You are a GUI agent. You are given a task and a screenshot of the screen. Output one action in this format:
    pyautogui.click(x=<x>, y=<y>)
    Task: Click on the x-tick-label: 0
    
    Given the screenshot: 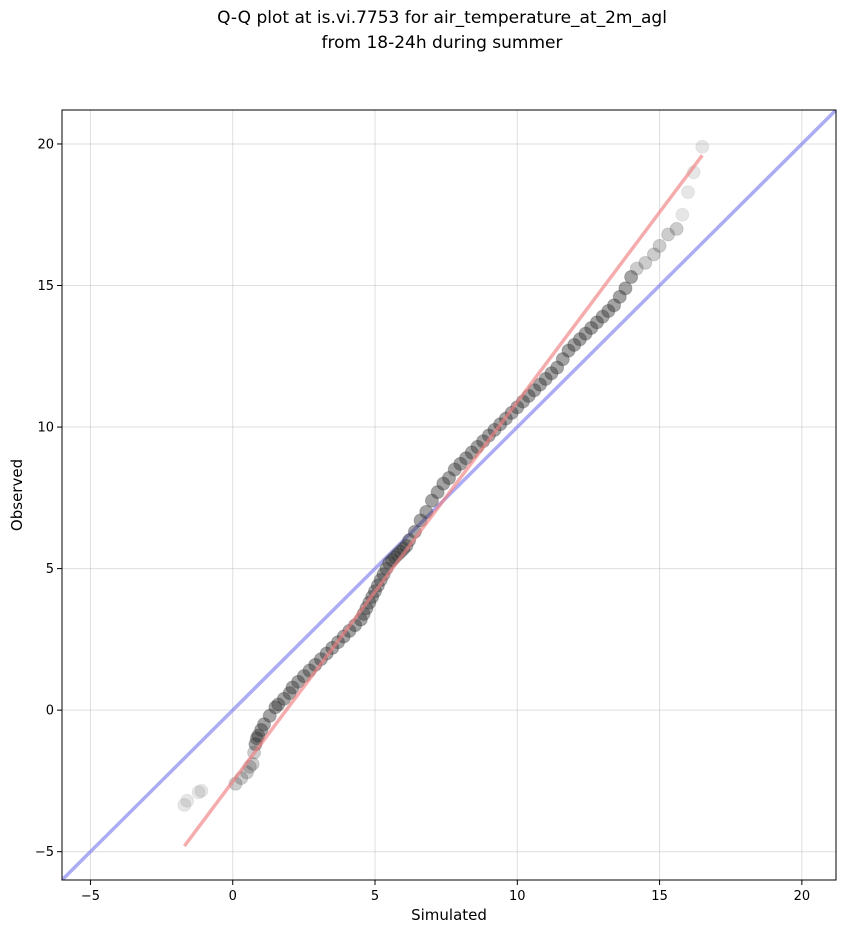 What is the action you would take?
    pyautogui.click(x=233, y=896)
    